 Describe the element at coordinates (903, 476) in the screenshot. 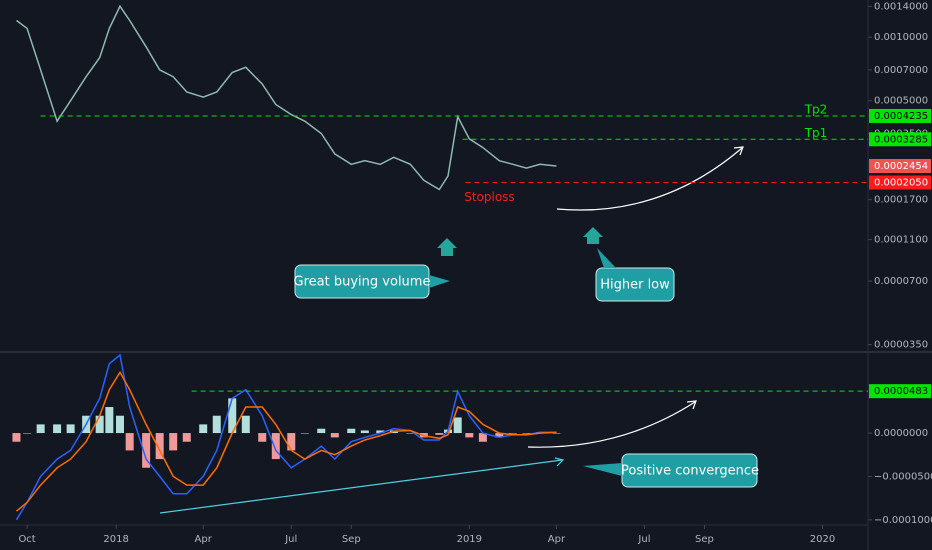

I see `y-tick-label: −0.0000500` at that location.